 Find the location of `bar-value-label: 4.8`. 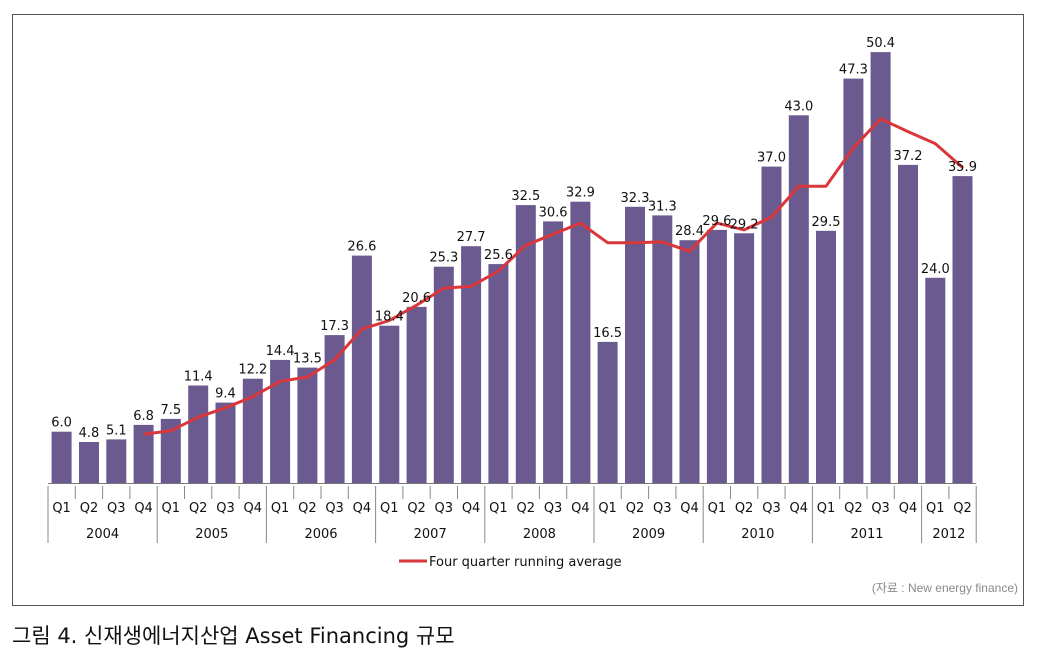

bar-value-label: 4.8 is located at coordinates (89, 433).